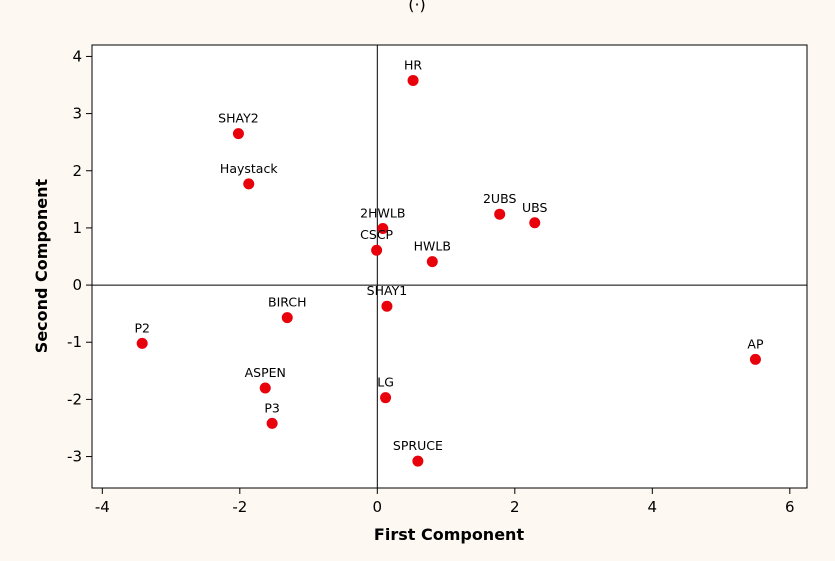 The image size is (835, 561). Describe the element at coordinates (378, 507) in the screenshot. I see `x-tick-label: 0` at that location.